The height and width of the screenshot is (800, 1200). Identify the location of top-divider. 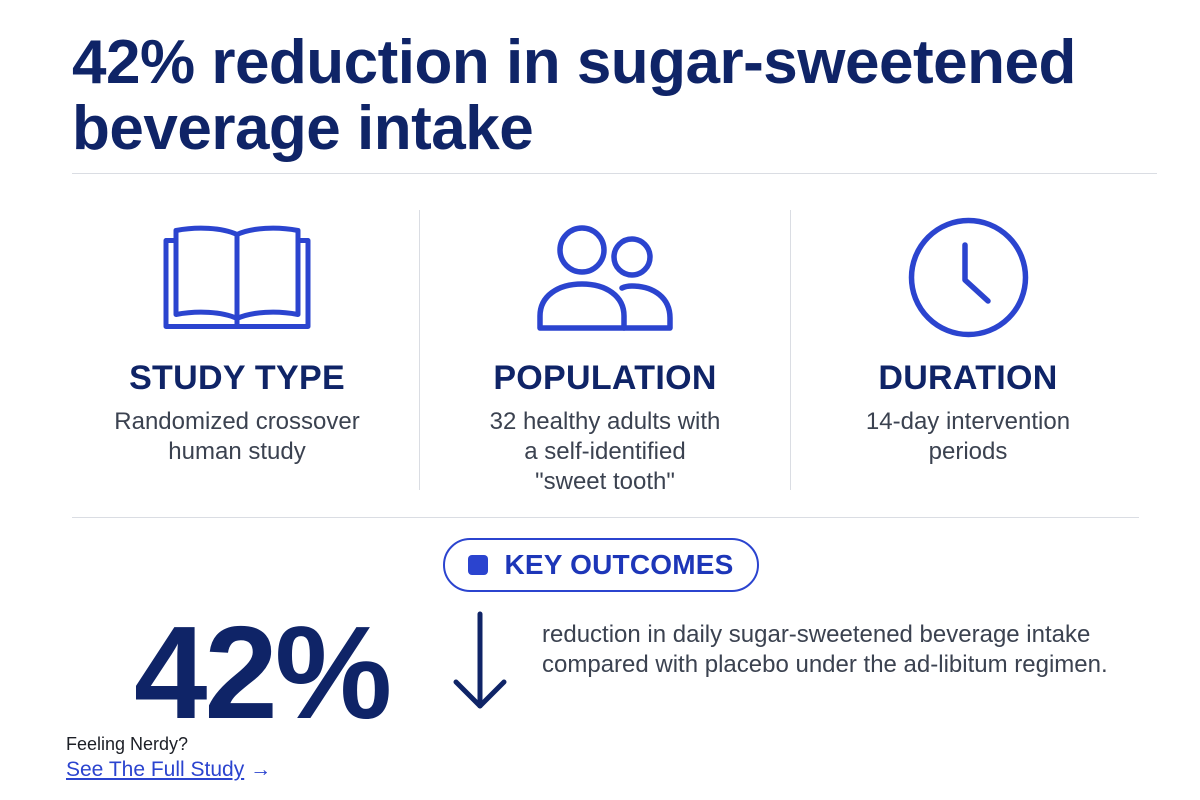
(614, 173).